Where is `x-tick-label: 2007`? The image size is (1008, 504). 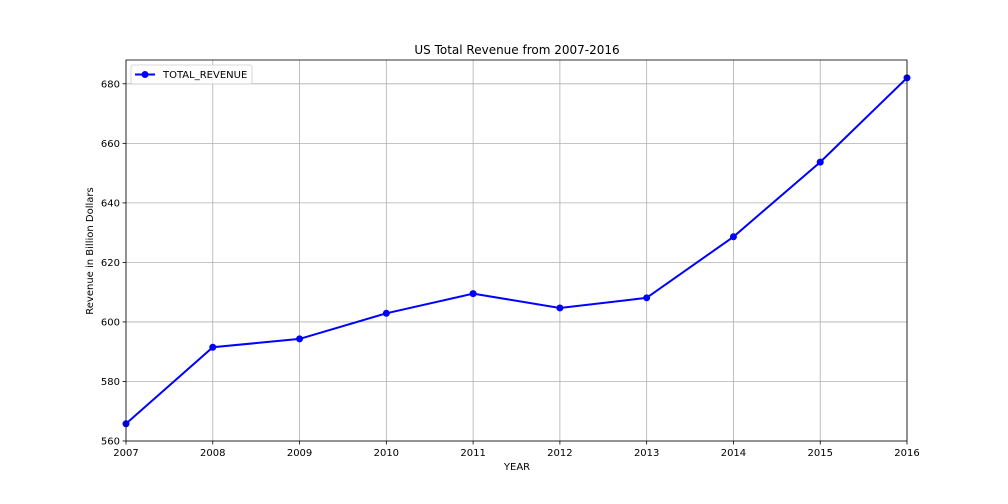 x-tick-label: 2007 is located at coordinates (125, 453).